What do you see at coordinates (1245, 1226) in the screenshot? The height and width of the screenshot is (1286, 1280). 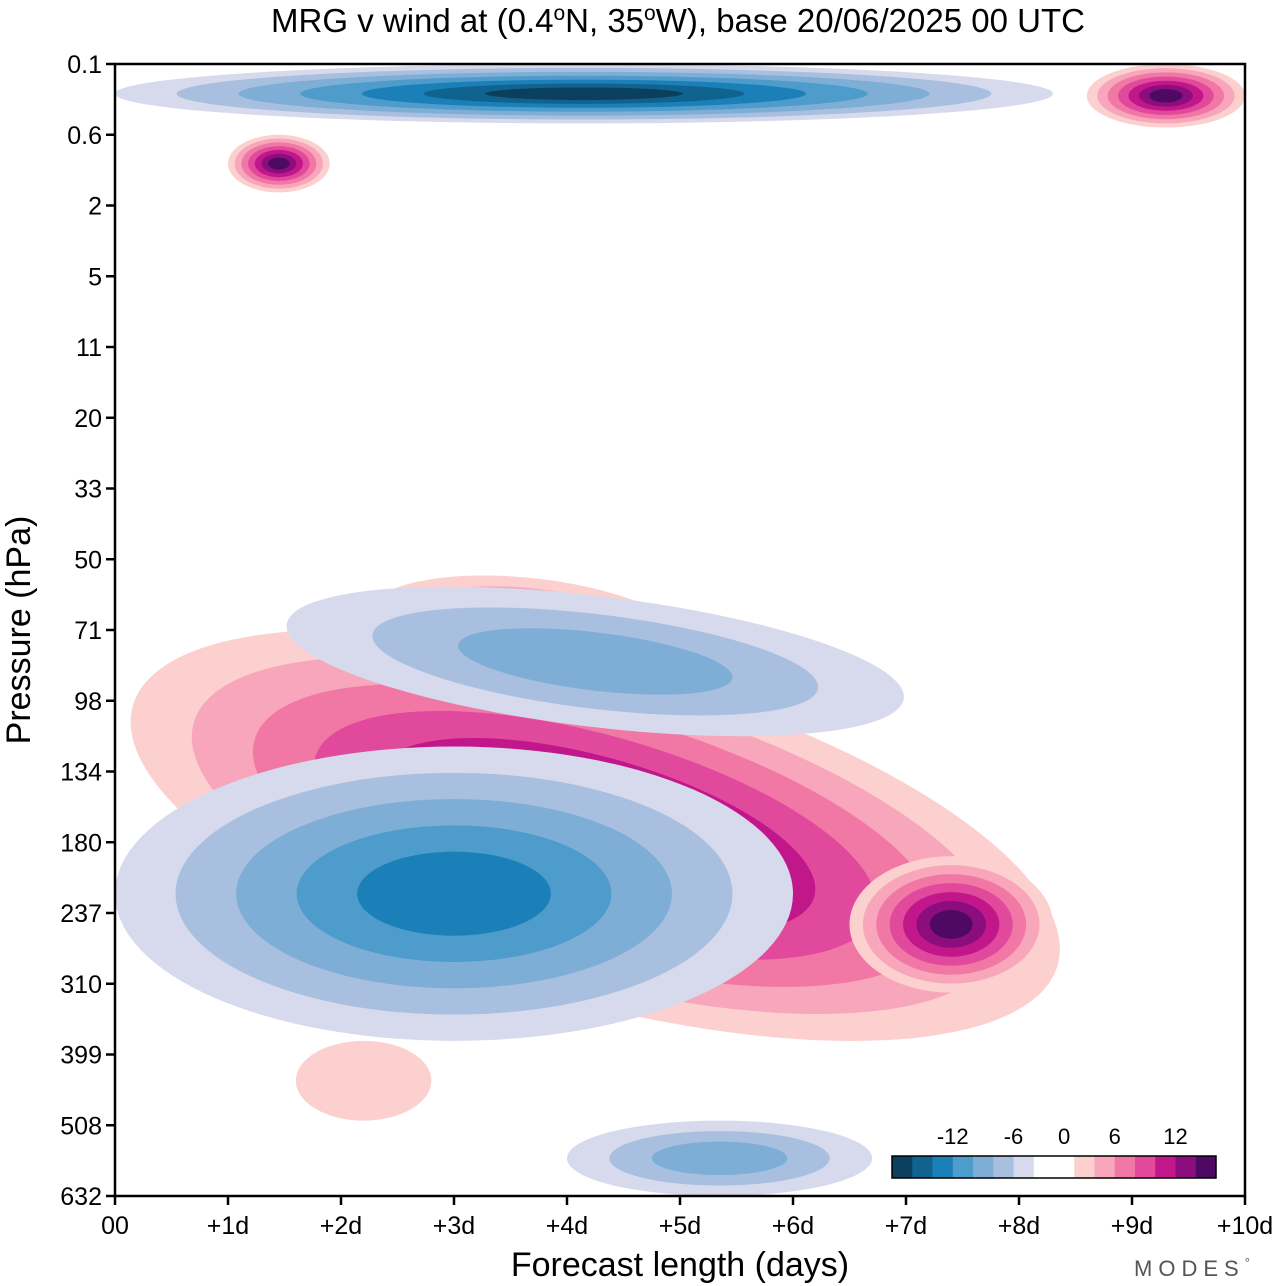 I see `x-tick-label: +10d` at bounding box center [1245, 1226].